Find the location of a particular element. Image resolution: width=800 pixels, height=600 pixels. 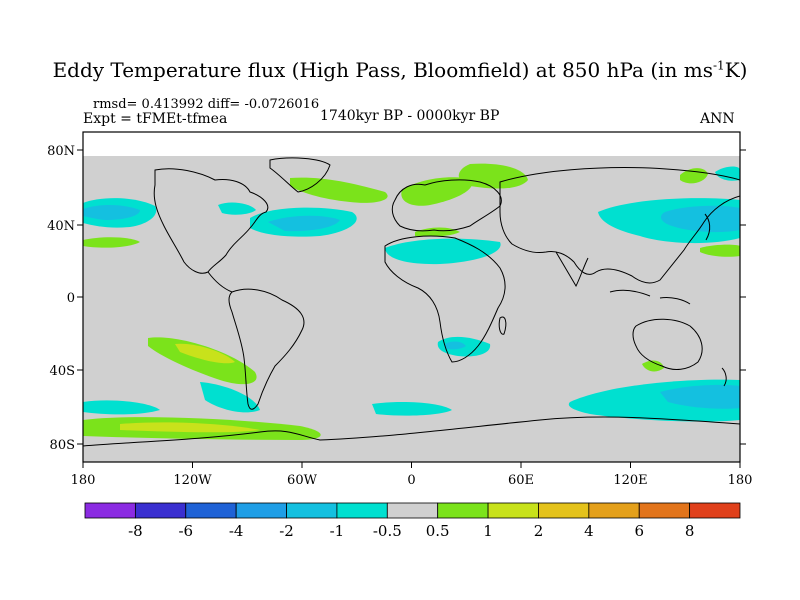

contour-so-blue-ind is located at coordinates (700, 396).